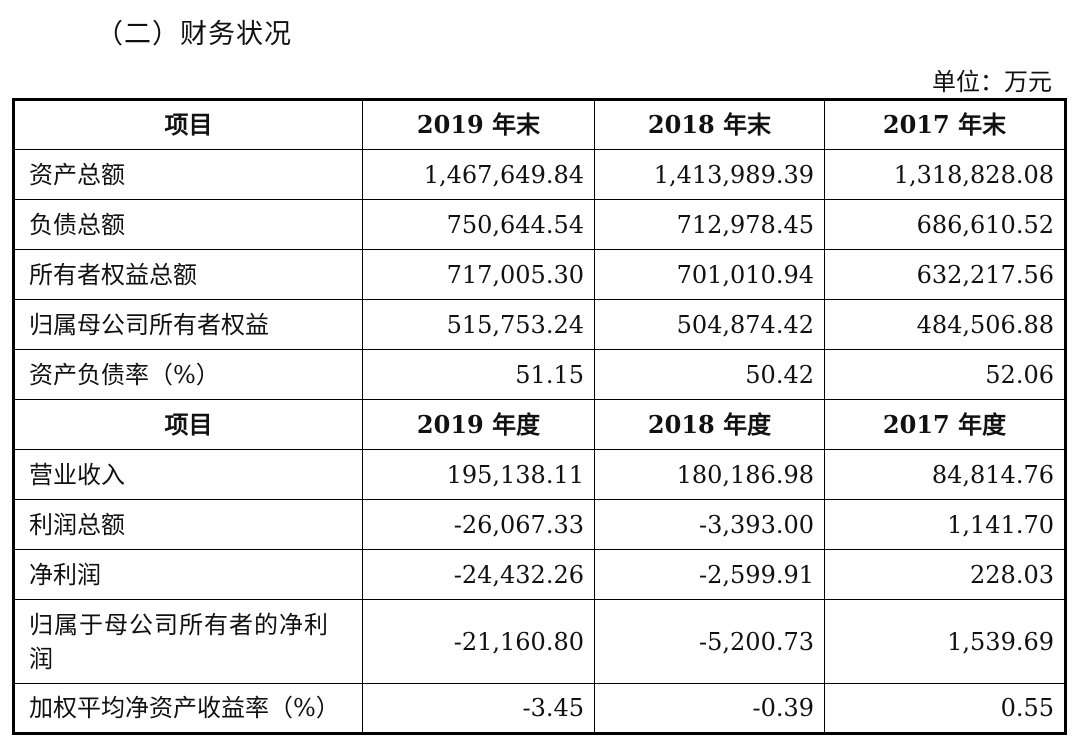 The width and height of the screenshot is (1080, 750). I want to click on cell-2018: -3,393.00, so click(709, 524).